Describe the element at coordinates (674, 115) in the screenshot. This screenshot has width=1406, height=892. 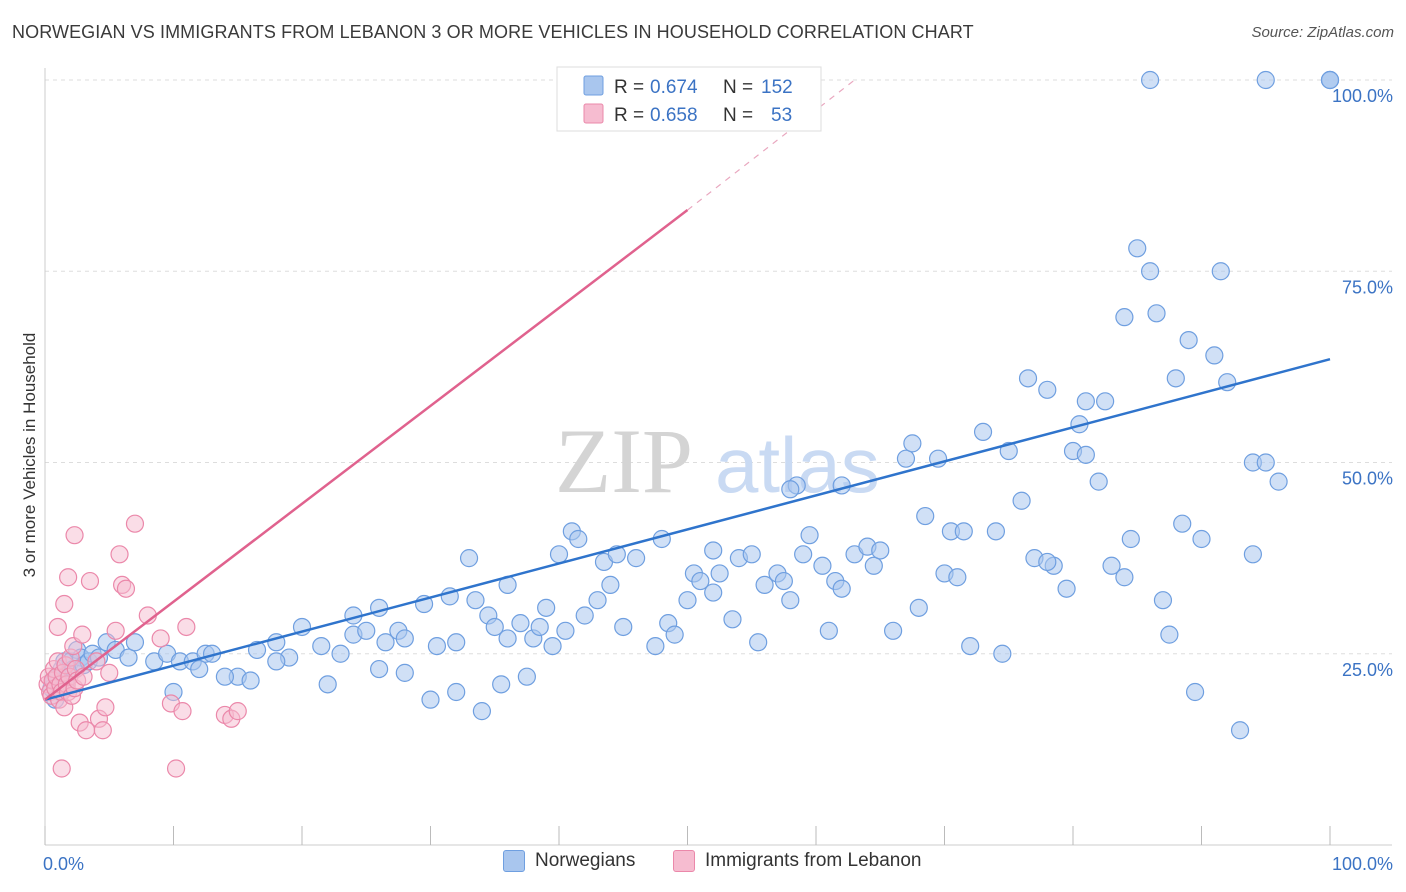
I see `legend-r-value-2: 0.658` at that location.